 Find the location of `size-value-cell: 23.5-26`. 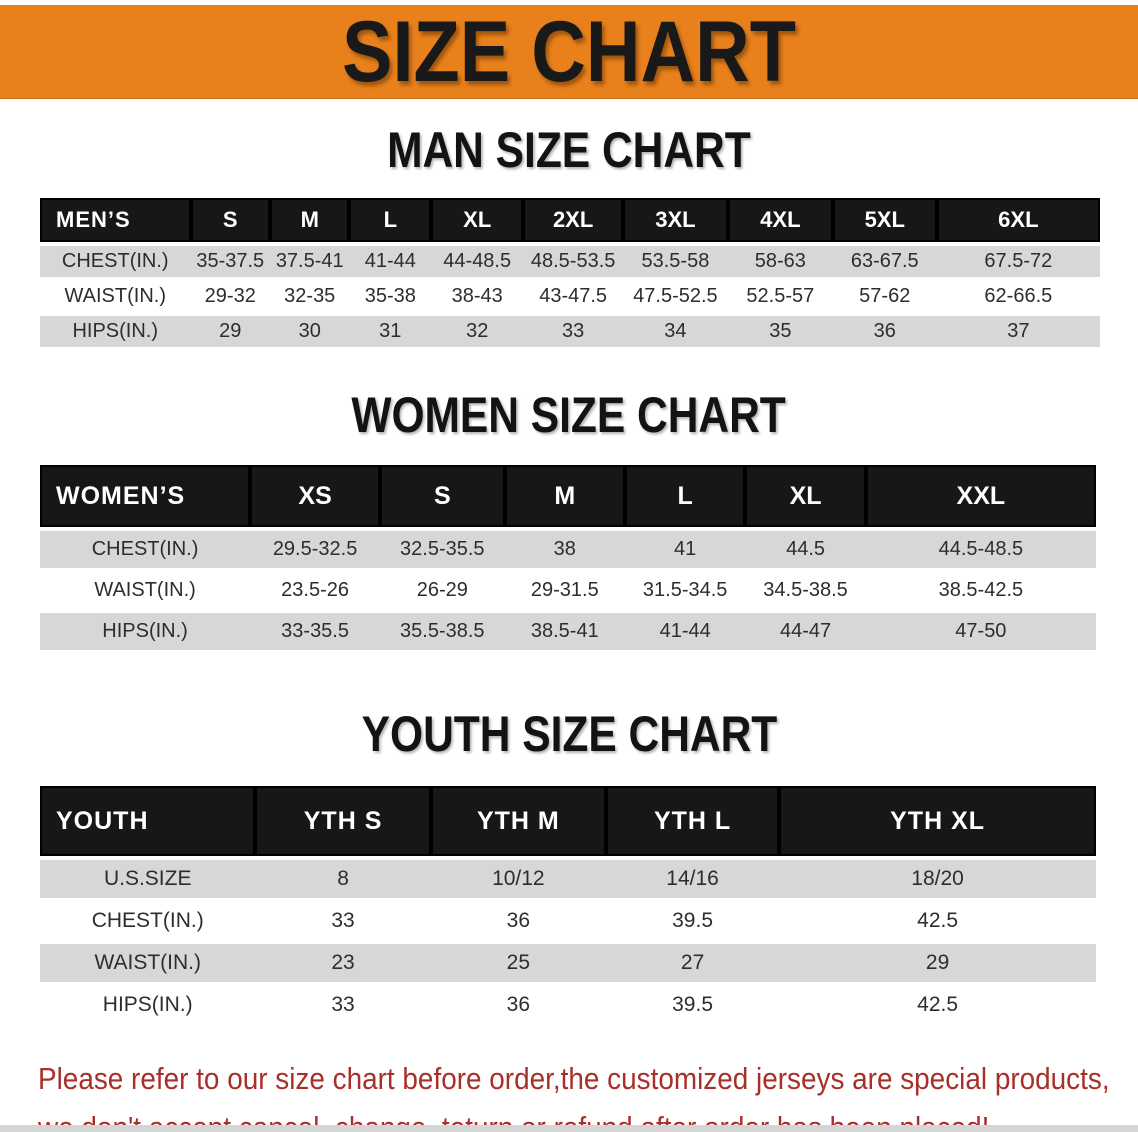

size-value-cell: 23.5-26 is located at coordinates (315, 590).